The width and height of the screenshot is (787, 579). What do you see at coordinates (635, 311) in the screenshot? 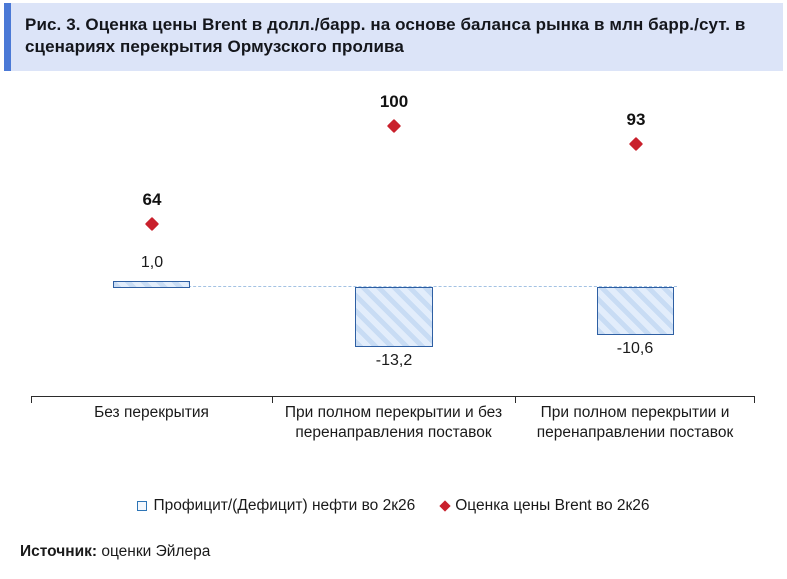
I see `bar-deficit-full-closure-reroute` at bounding box center [635, 311].